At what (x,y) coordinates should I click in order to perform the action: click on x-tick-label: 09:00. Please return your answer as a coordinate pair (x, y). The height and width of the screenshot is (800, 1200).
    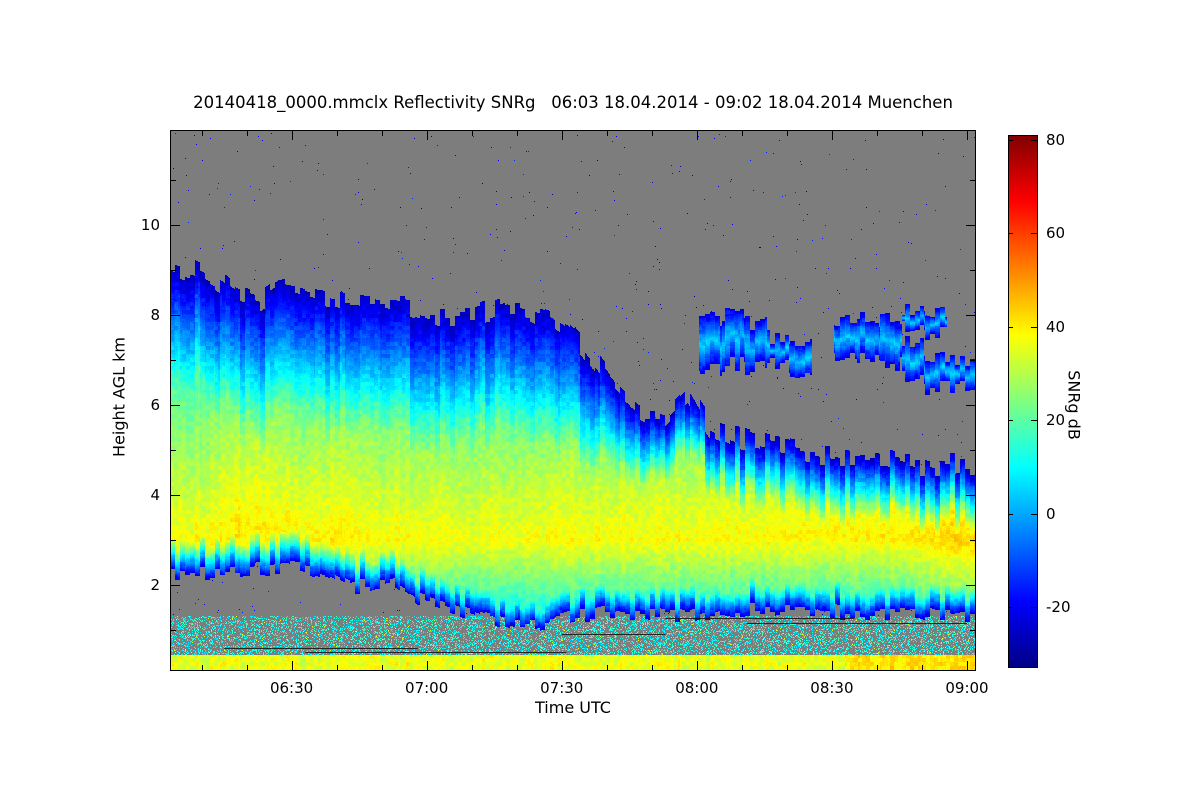
    Looking at the image, I should click on (967, 688).